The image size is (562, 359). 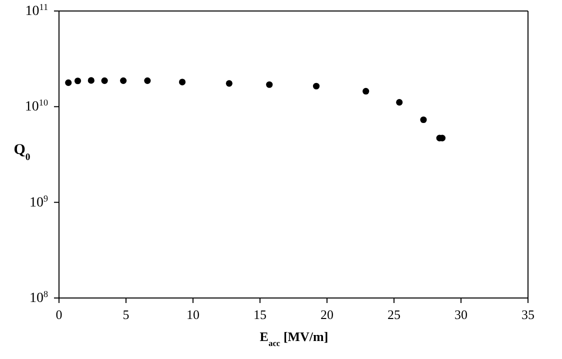 What do you see at coordinates (327, 314) in the screenshot?
I see `x-tick-label: 20` at bounding box center [327, 314].